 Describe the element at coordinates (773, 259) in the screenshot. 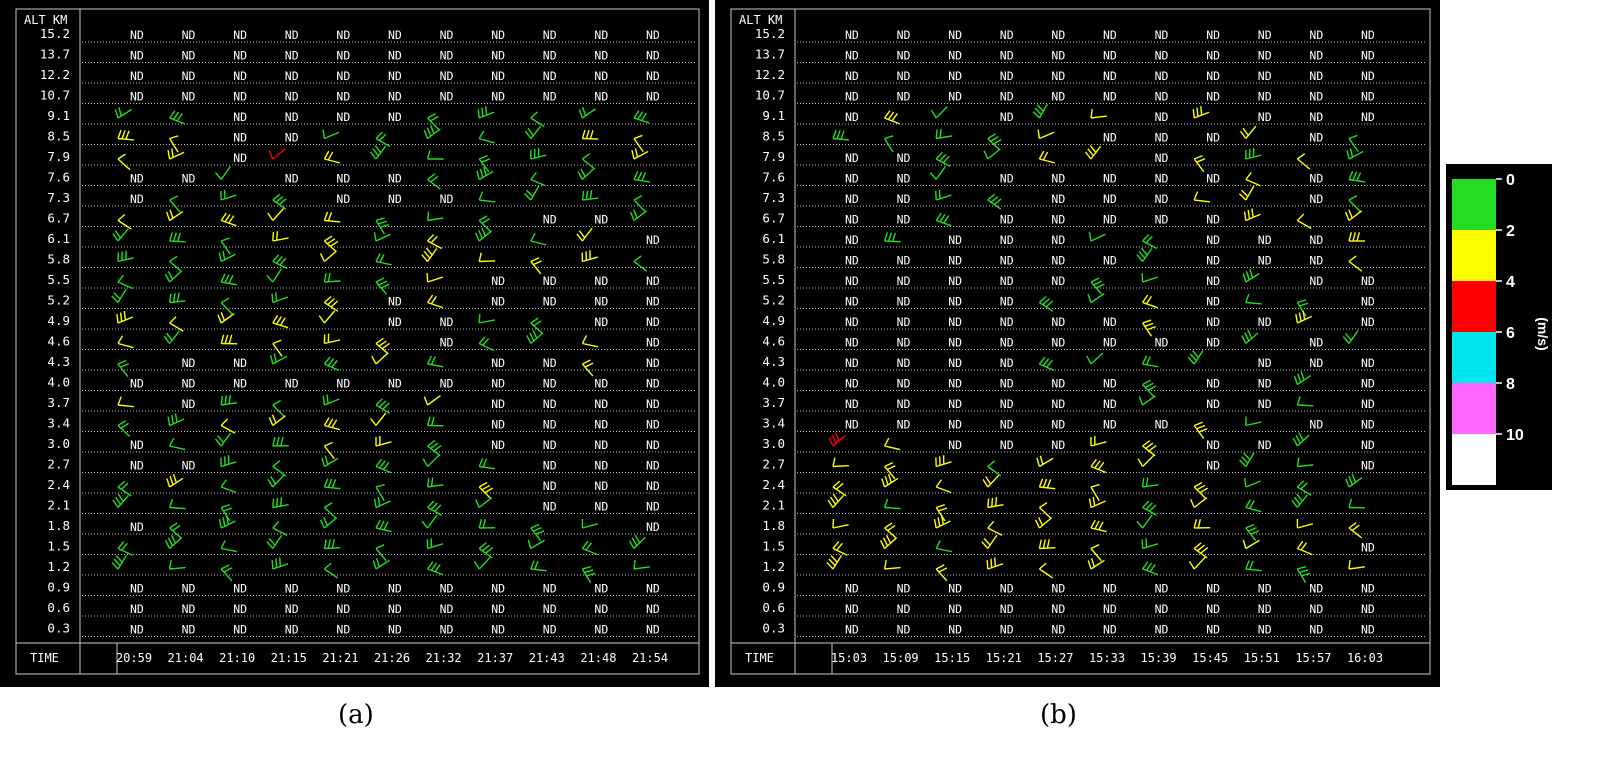

I see `altitude-tick: 5.8` at that location.